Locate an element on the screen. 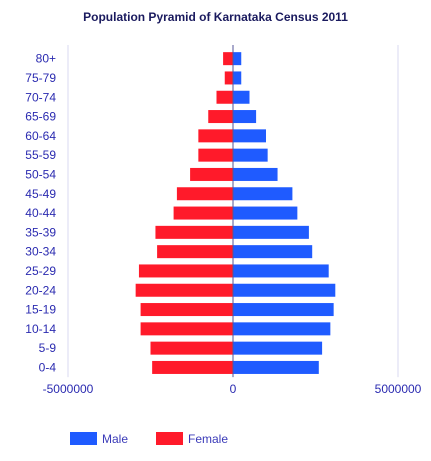 The height and width of the screenshot is (461, 431). y-tick-label: 25-29 is located at coordinates (40, 271).